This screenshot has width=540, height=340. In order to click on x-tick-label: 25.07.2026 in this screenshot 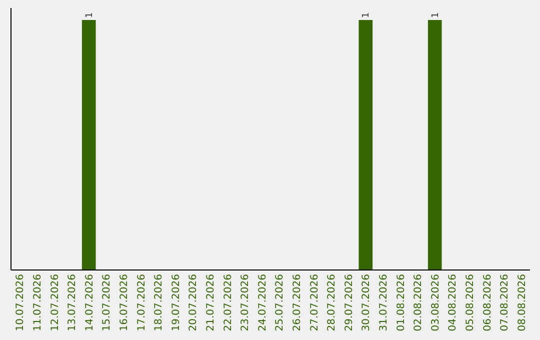, I will do `click(280, 303)`.